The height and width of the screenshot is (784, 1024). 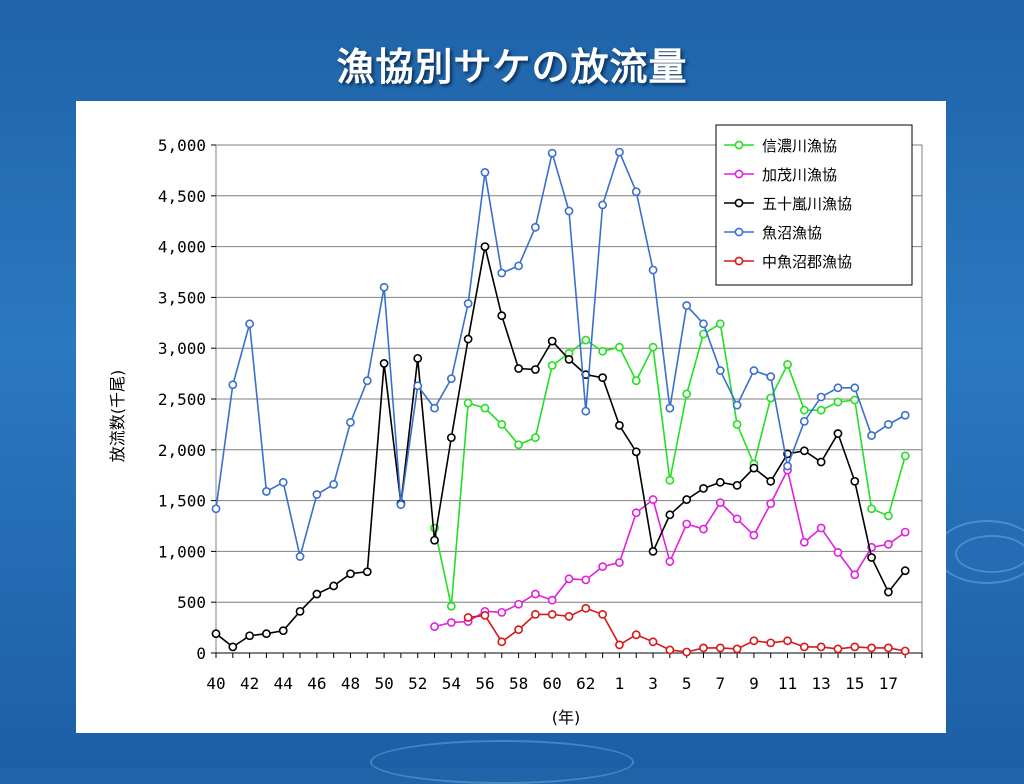 What do you see at coordinates (979, 552) in the screenshot?
I see `ripple-decoration` at bounding box center [979, 552].